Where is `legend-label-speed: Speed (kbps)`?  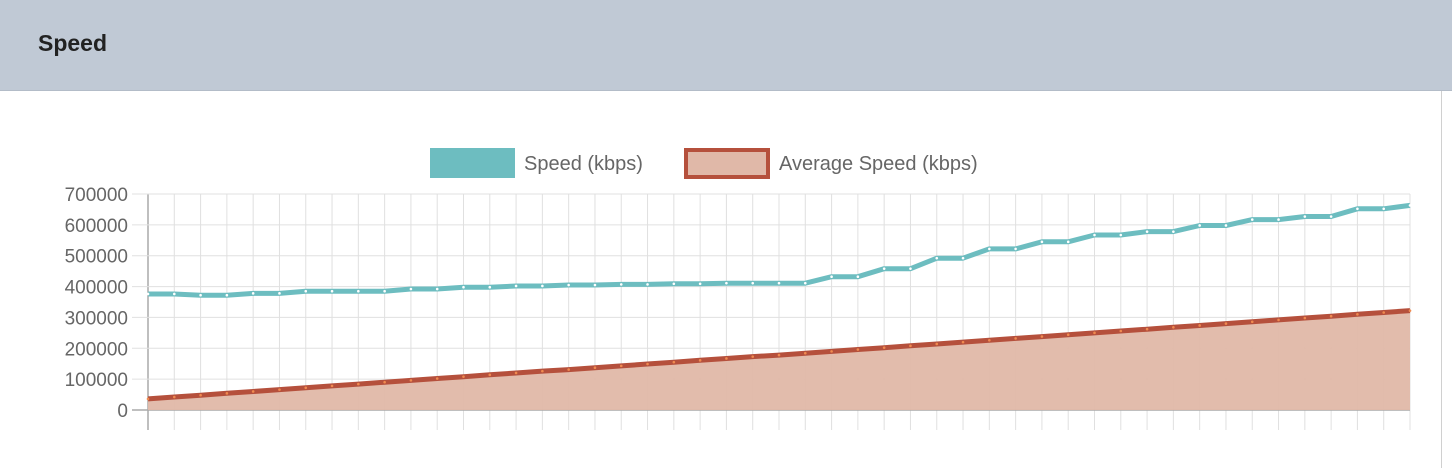 legend-label-speed: Speed (kbps) is located at coordinates (583, 164).